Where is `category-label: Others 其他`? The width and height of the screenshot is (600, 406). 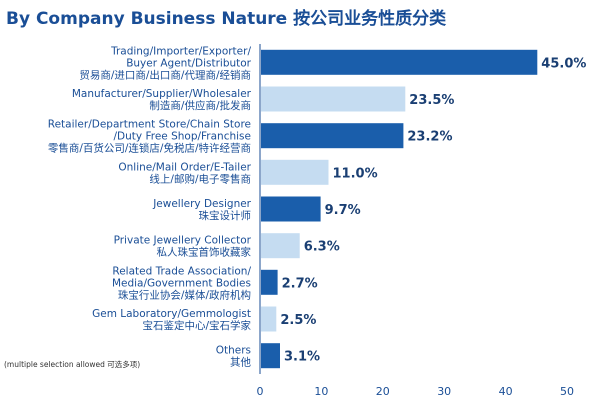 category-label: Others 其他 is located at coordinates (234, 357).